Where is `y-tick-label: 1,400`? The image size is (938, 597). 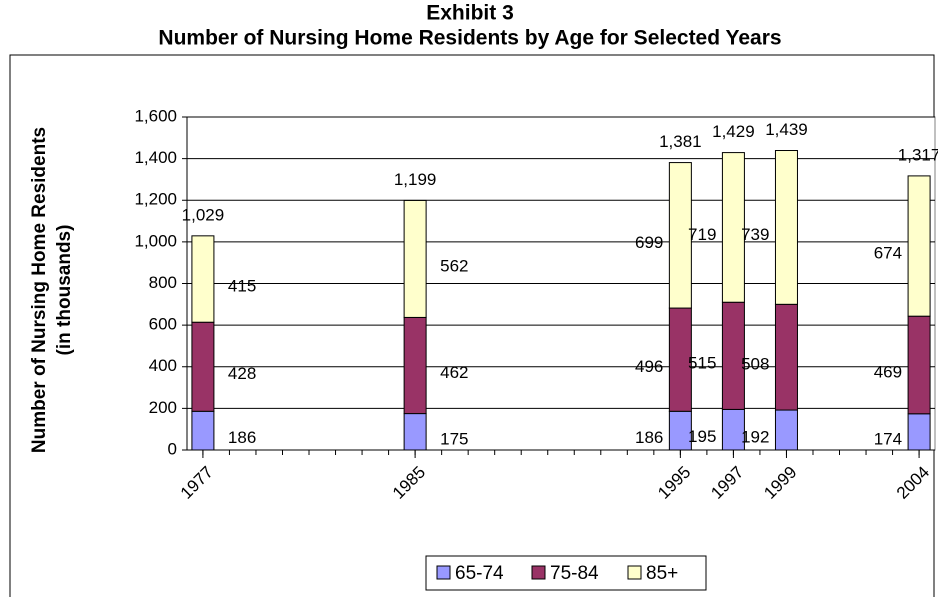 y-tick-label: 1,400 is located at coordinates (155, 157).